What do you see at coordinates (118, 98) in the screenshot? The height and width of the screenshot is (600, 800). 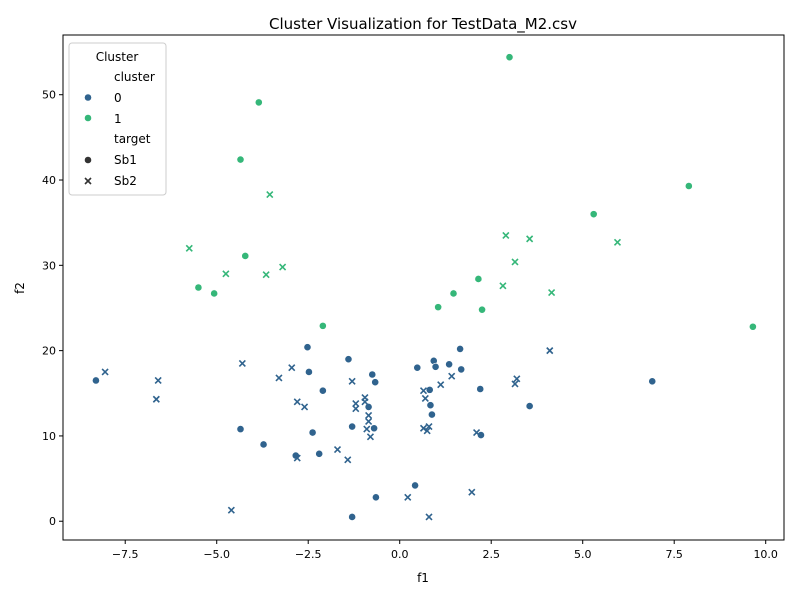 I see `legend-label-cluster-0: 0` at bounding box center [118, 98].